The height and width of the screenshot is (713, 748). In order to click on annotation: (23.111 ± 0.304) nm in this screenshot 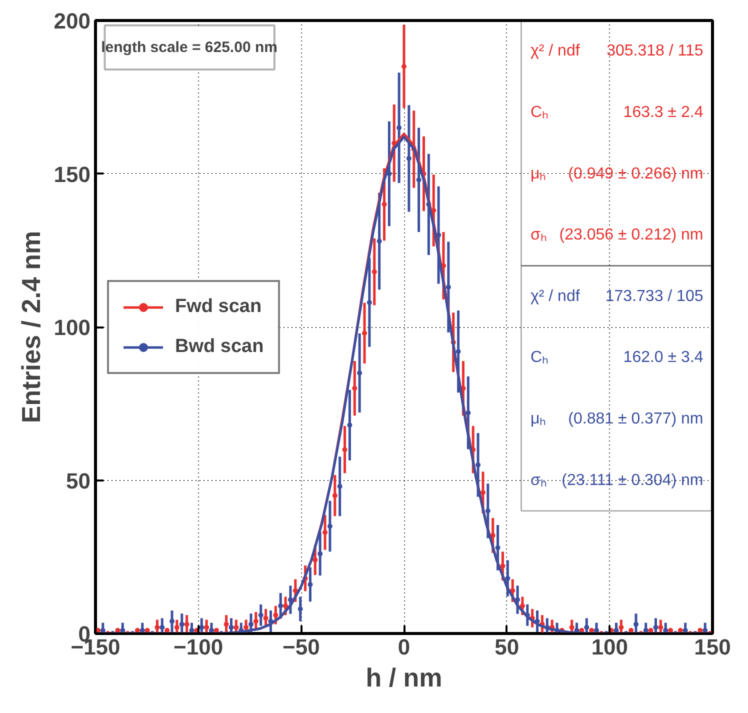, I will do `click(633, 480)`.